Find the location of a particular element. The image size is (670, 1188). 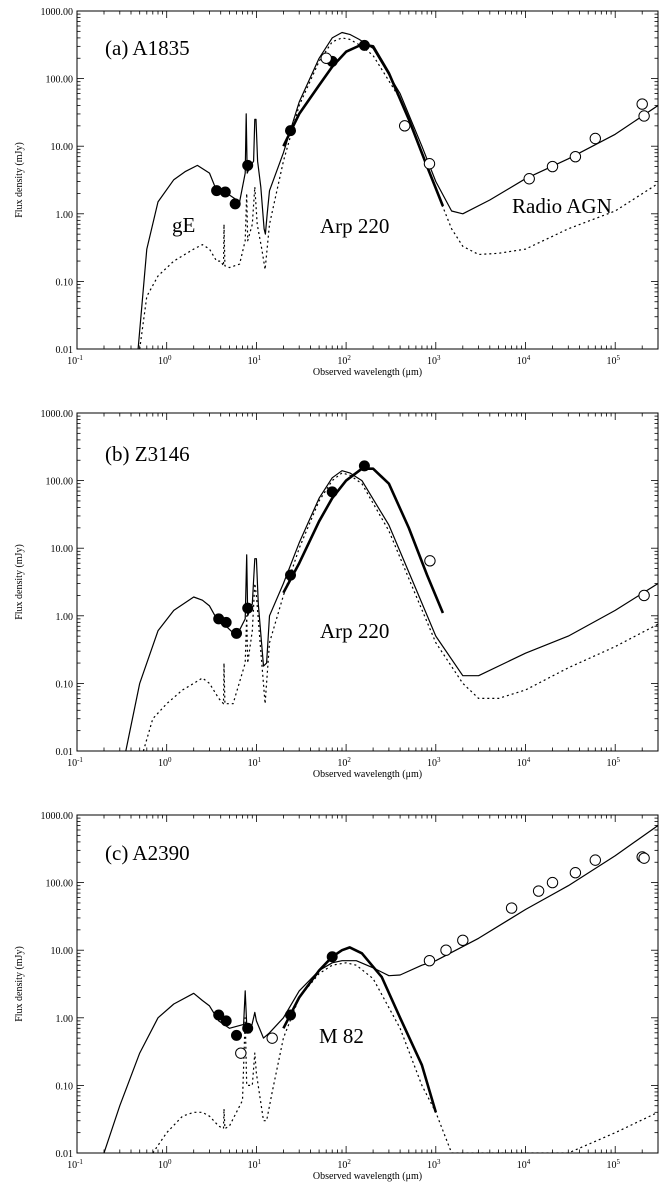

panel-title: (b) Z3146 is located at coordinates (147, 454).